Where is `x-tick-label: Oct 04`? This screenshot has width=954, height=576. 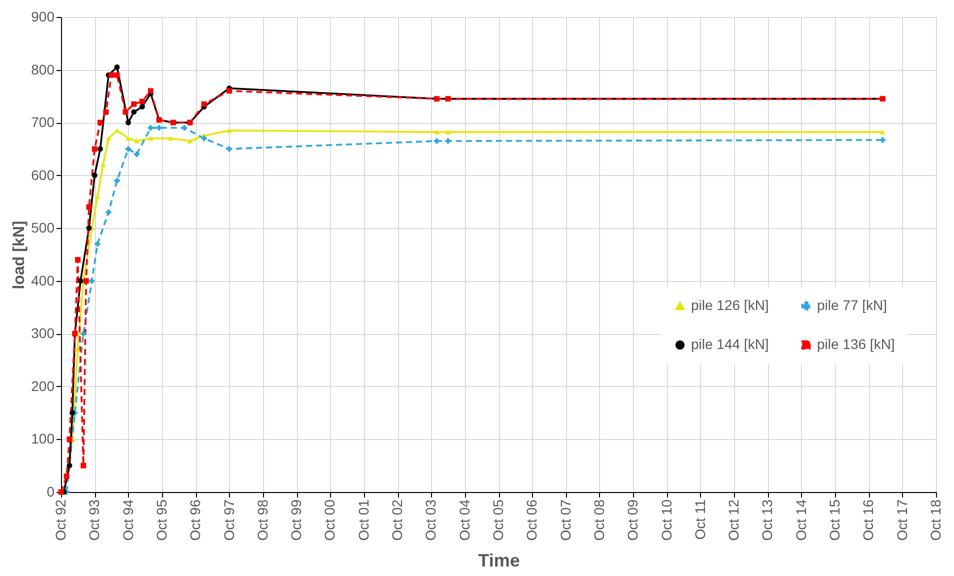 x-tick-label: Oct 04 is located at coordinates (464, 520).